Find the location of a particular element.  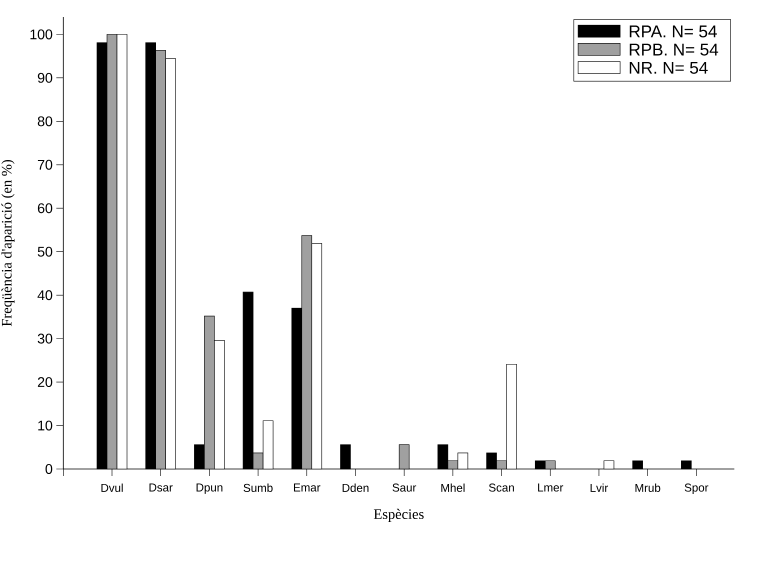

legend-label: RPA. N= 54 is located at coordinates (673, 32).